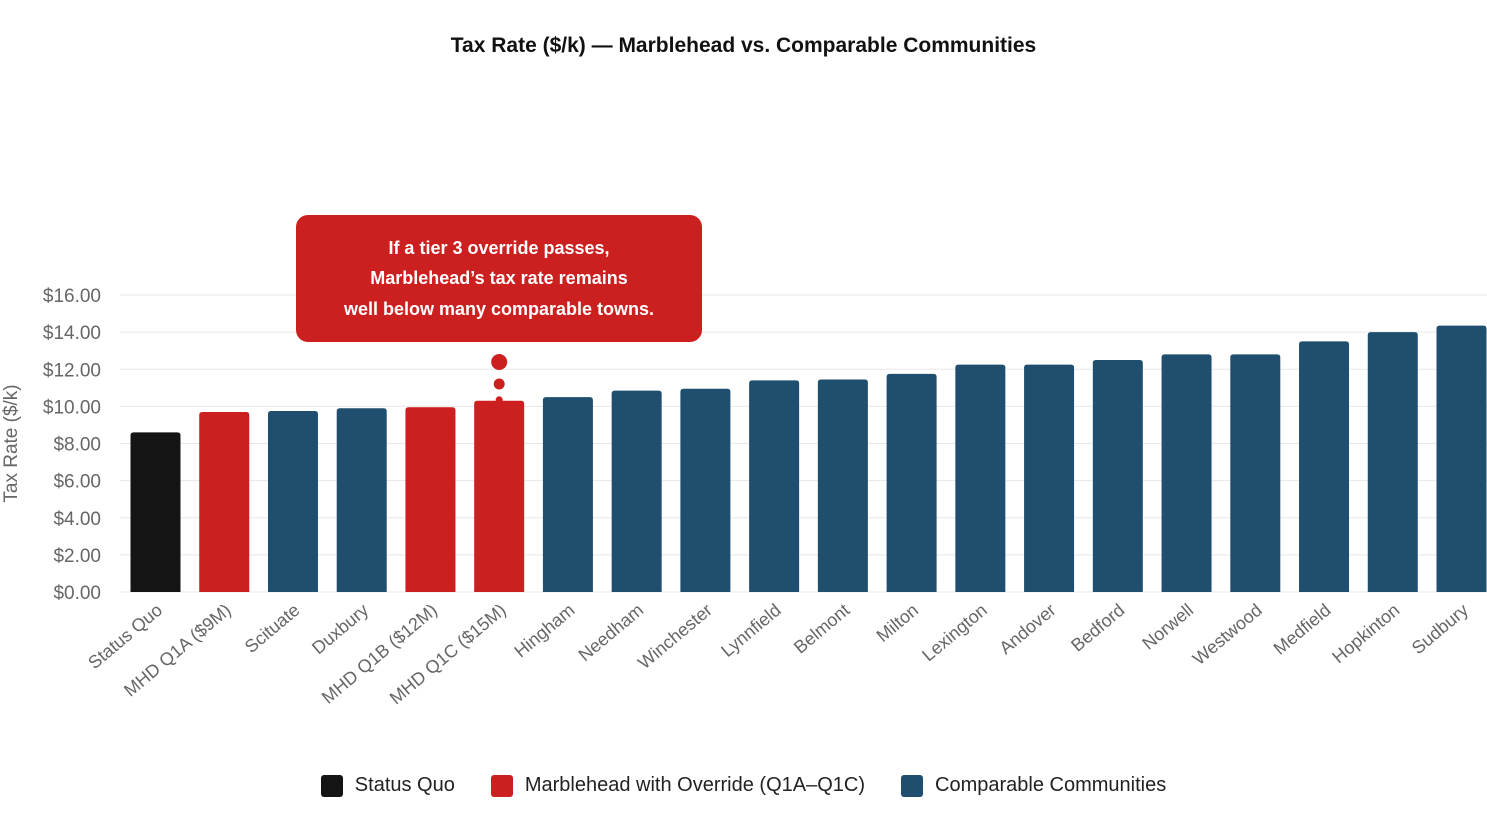 This screenshot has height=836, width=1487. What do you see at coordinates (272, 628) in the screenshot?
I see `x-tick-label: Scituate` at bounding box center [272, 628].